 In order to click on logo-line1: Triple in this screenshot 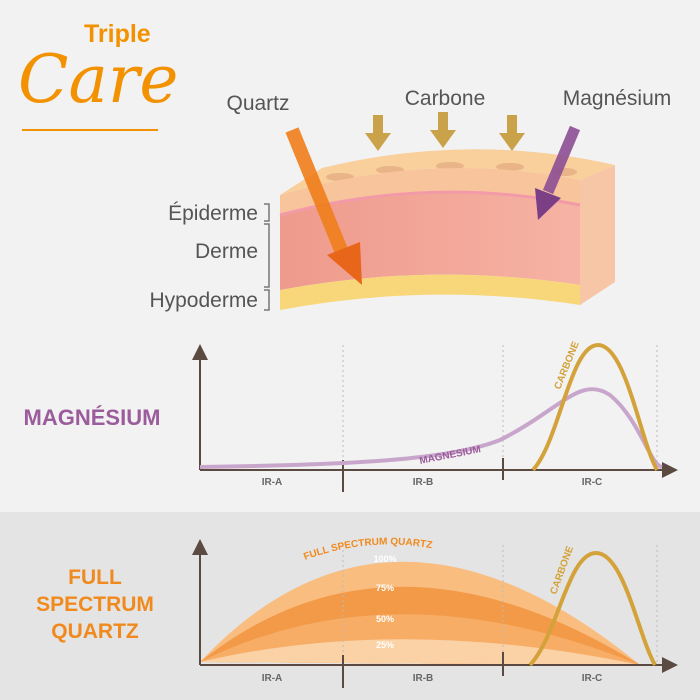, I will do `click(117, 34)`.